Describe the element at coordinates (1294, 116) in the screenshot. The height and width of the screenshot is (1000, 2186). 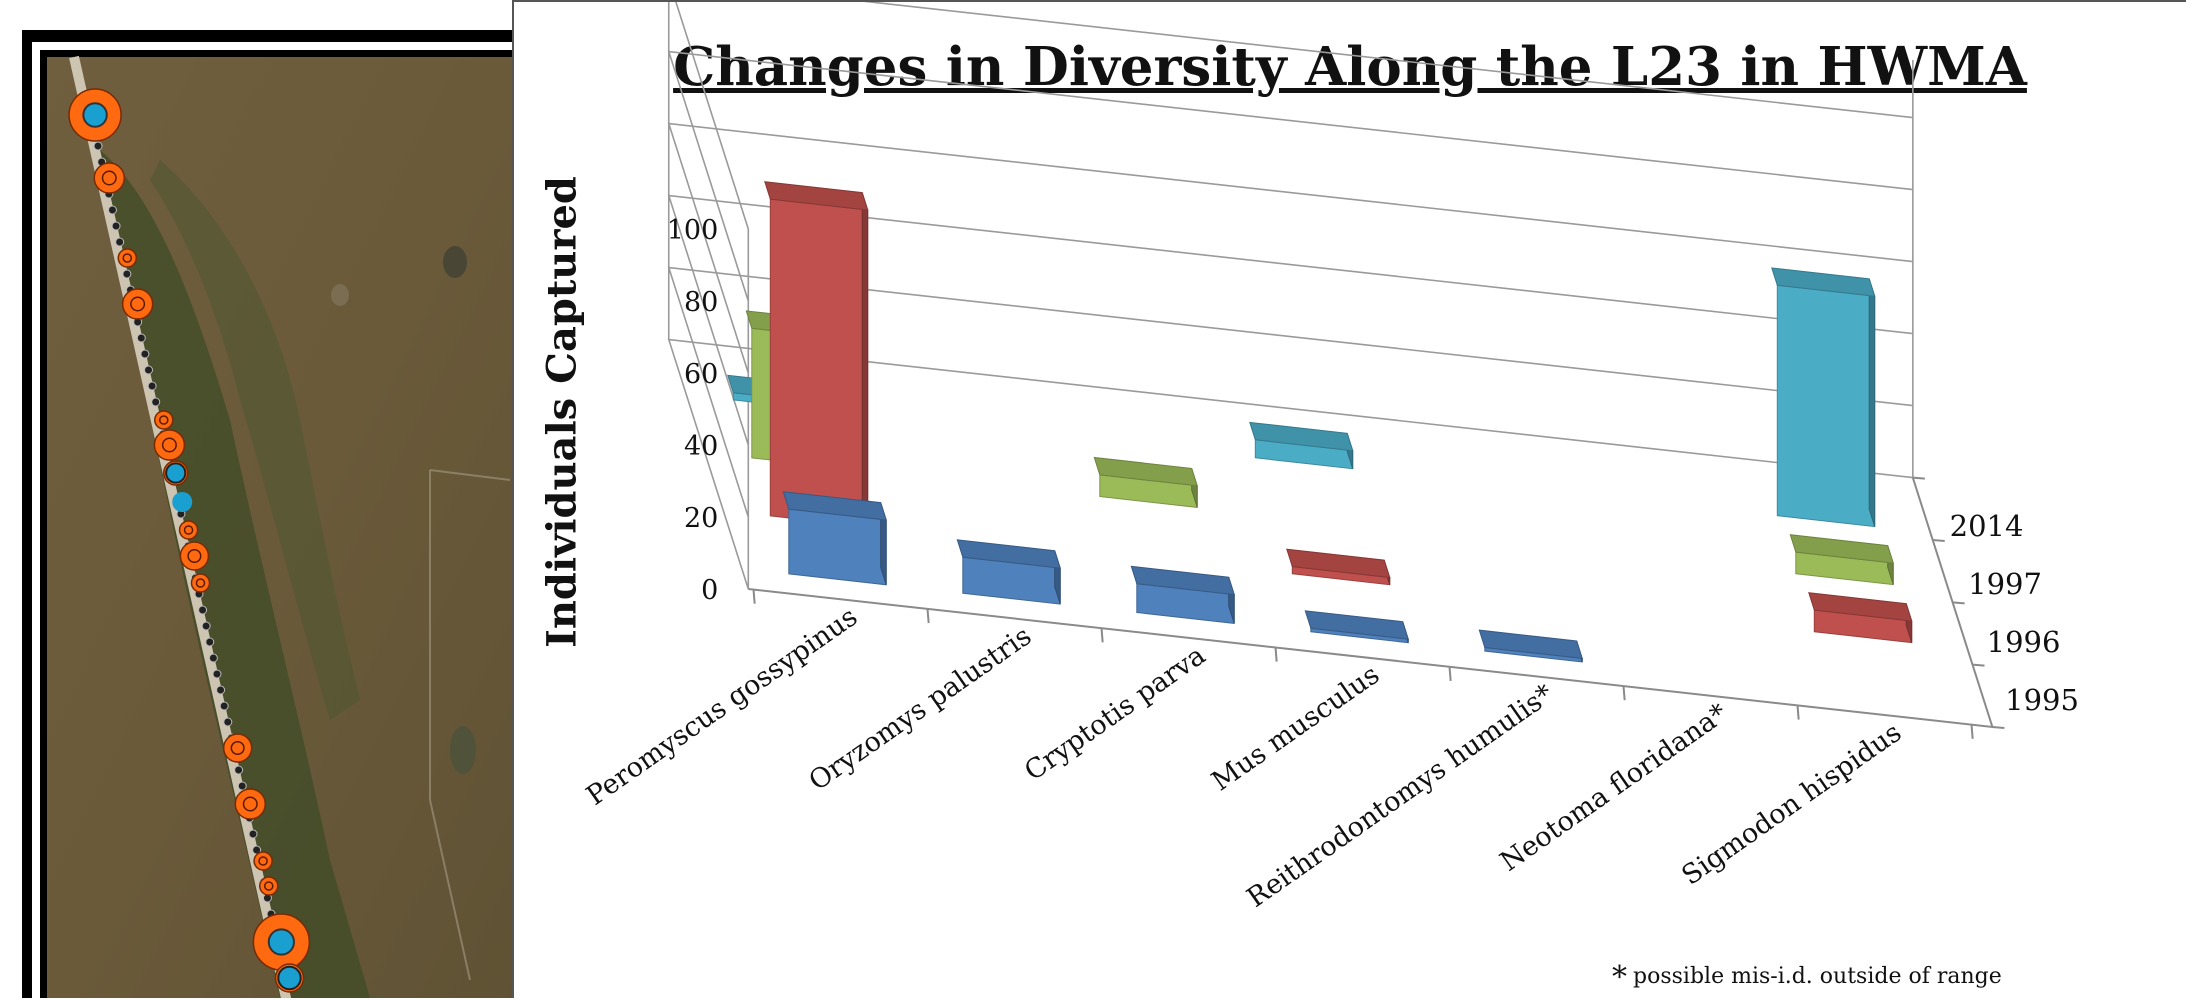
I see `gridline` at that location.